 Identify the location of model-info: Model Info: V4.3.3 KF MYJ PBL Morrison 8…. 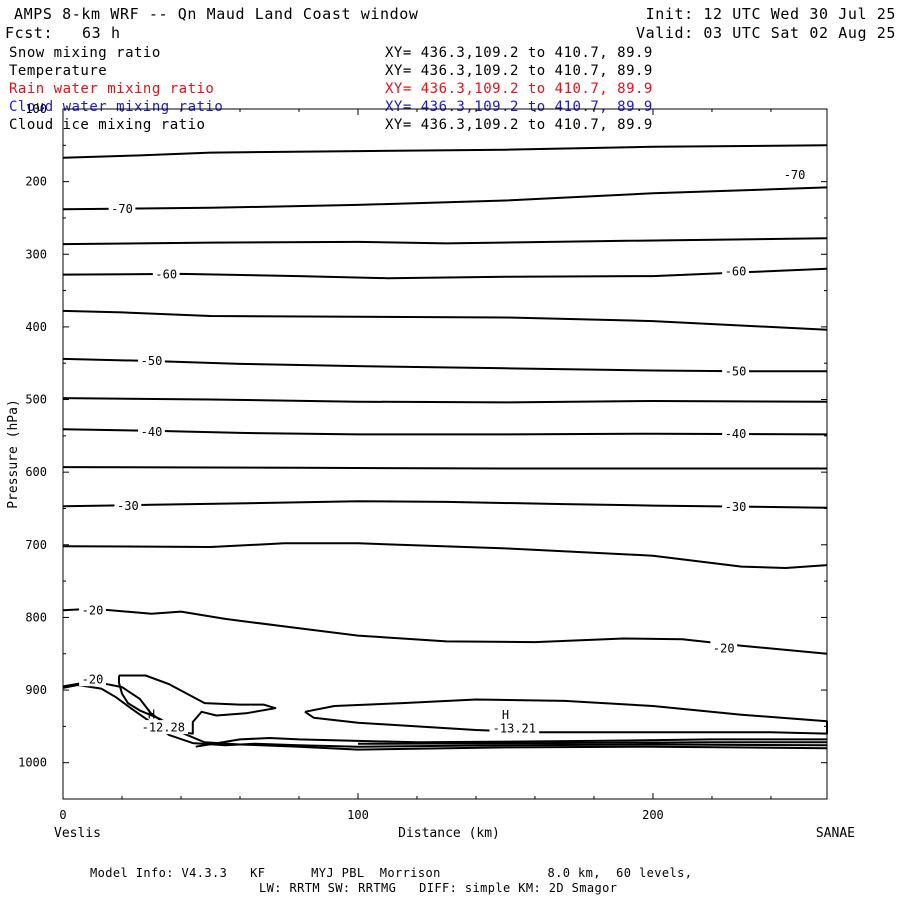
(391, 873).